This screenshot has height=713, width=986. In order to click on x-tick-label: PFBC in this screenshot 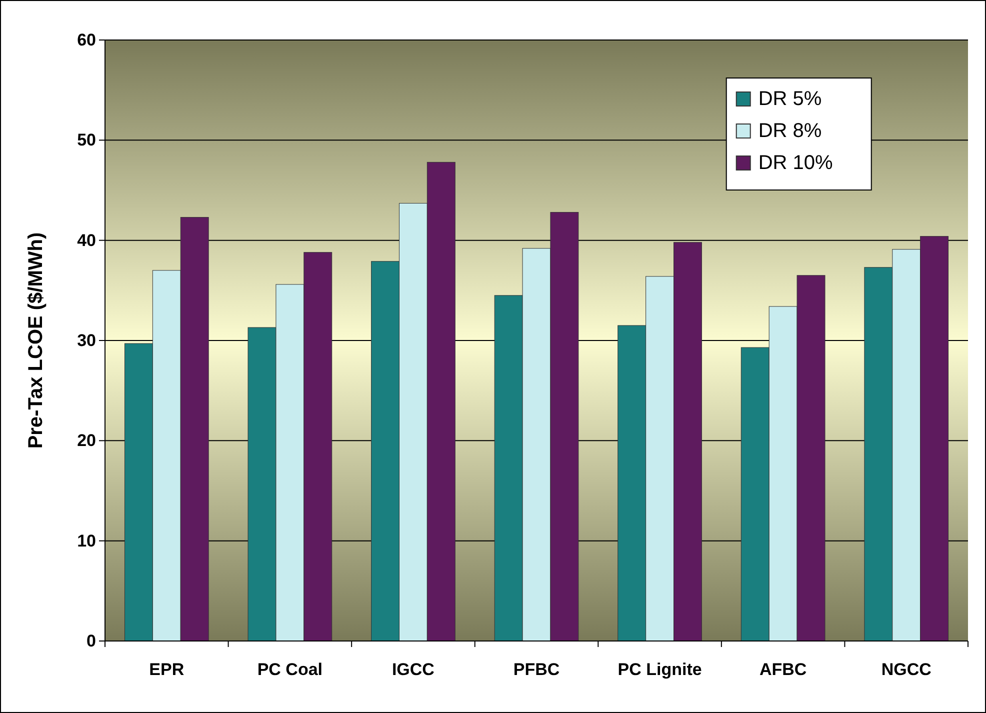, I will do `click(536, 670)`.